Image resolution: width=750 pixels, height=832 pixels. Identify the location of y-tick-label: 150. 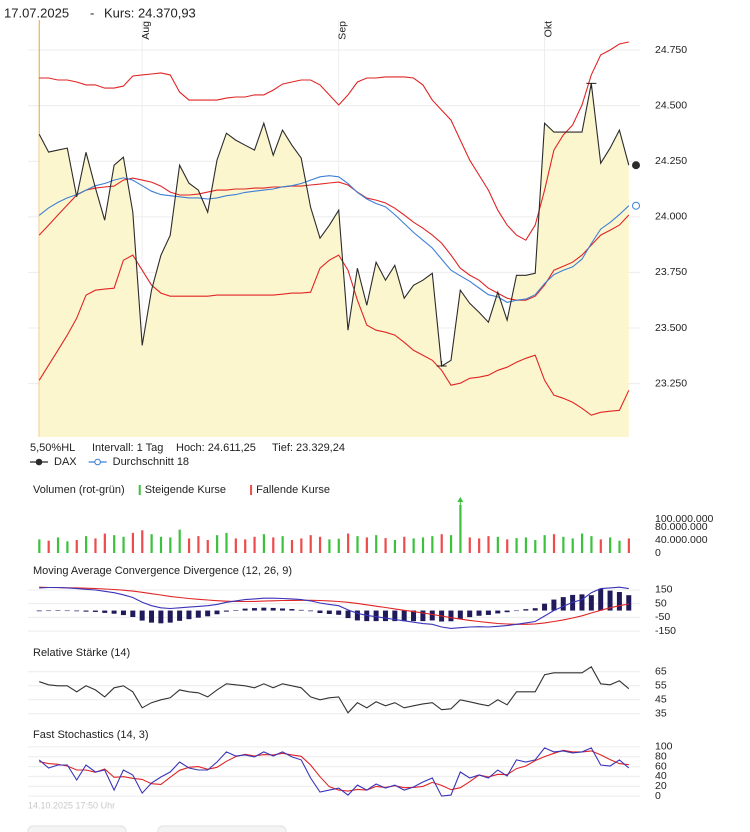
(664, 590).